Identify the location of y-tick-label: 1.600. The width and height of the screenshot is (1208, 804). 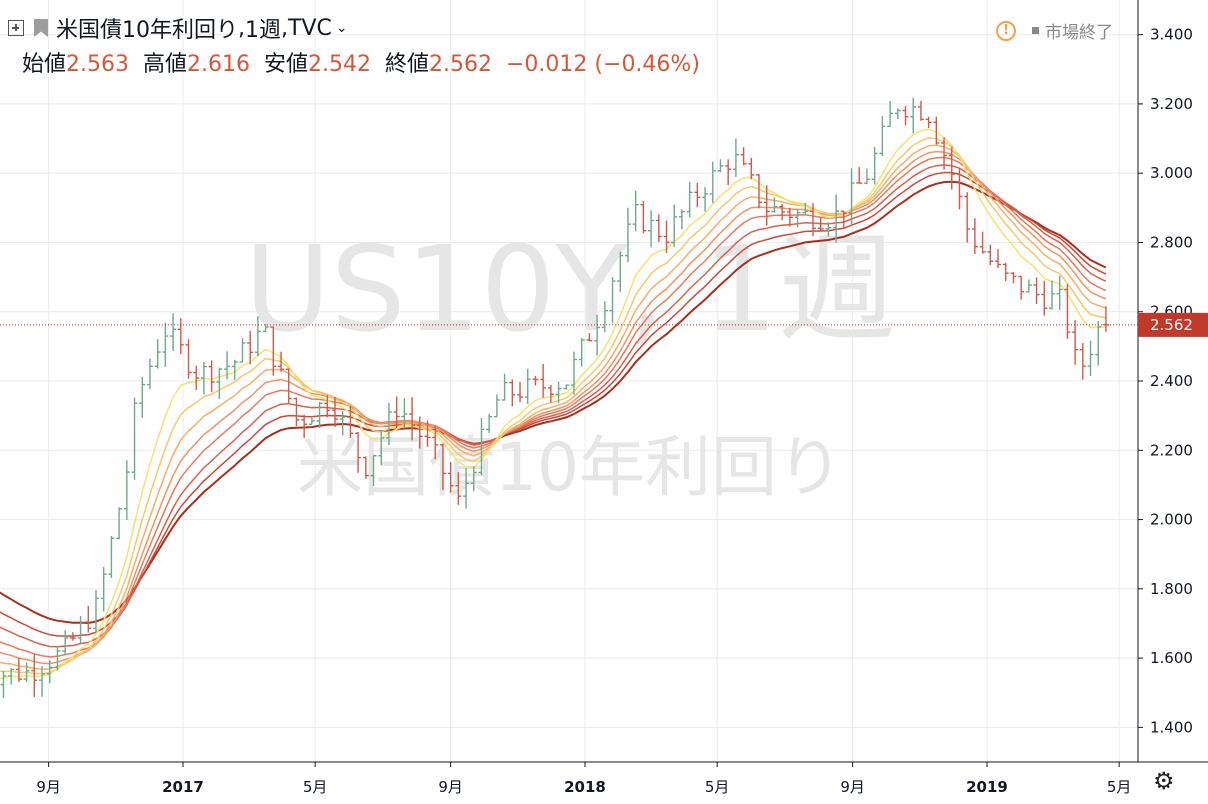
(1171, 658).